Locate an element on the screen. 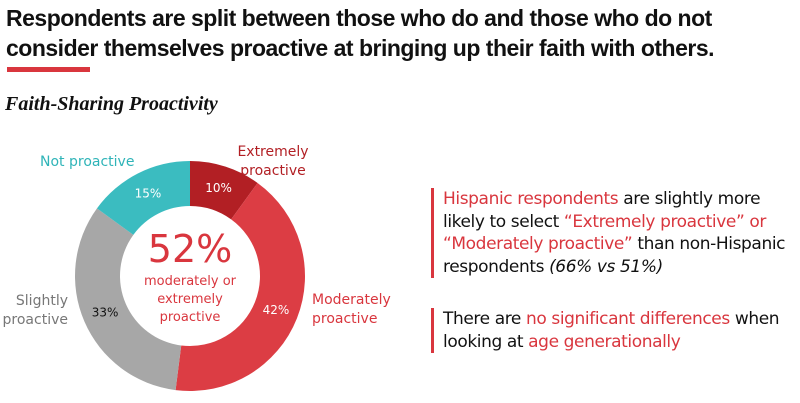 This screenshot has height=403, width=800. chart-subtitle: Faith-Sharing Proactivity is located at coordinates (111, 104).